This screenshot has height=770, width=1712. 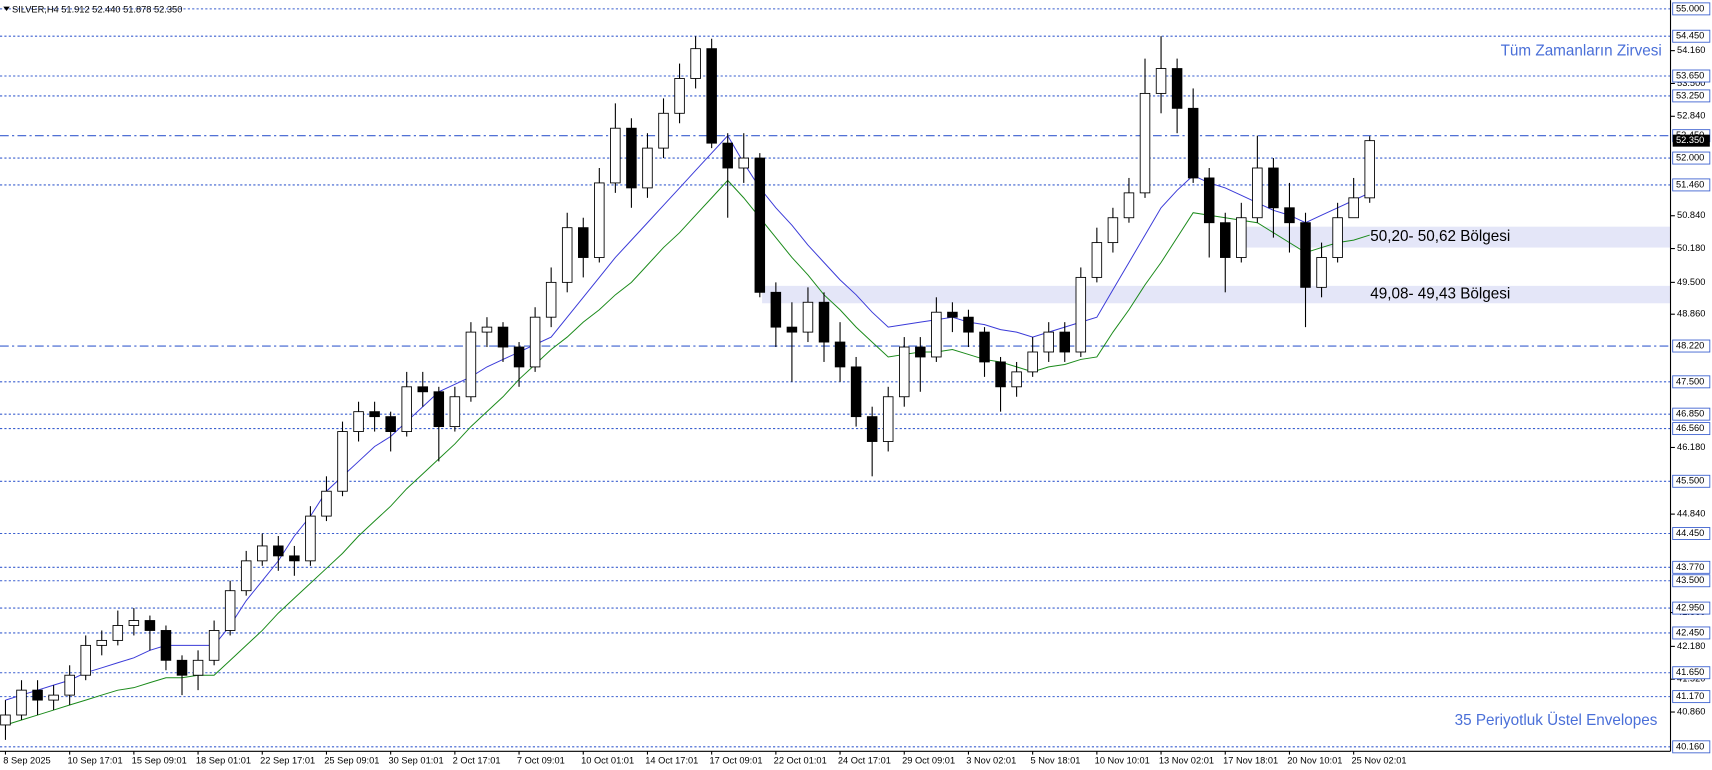 I want to click on x-tick-label: 3 Nov 02:01, so click(x=991, y=761).